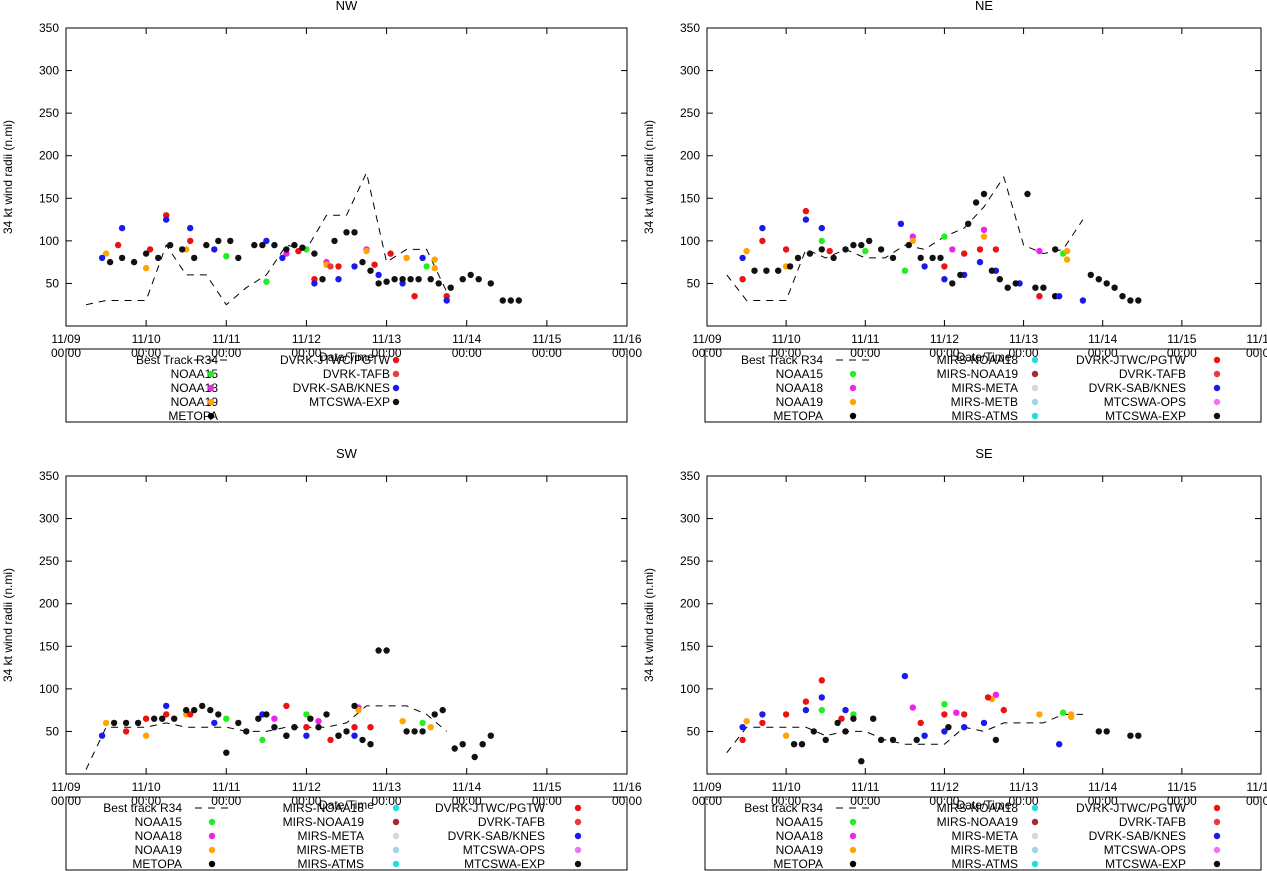 Image resolution: width=1267 pixels, height=871 pixels. What do you see at coordinates (956, 712) in the screenshot?
I see `point-noaa18` at bounding box center [956, 712].